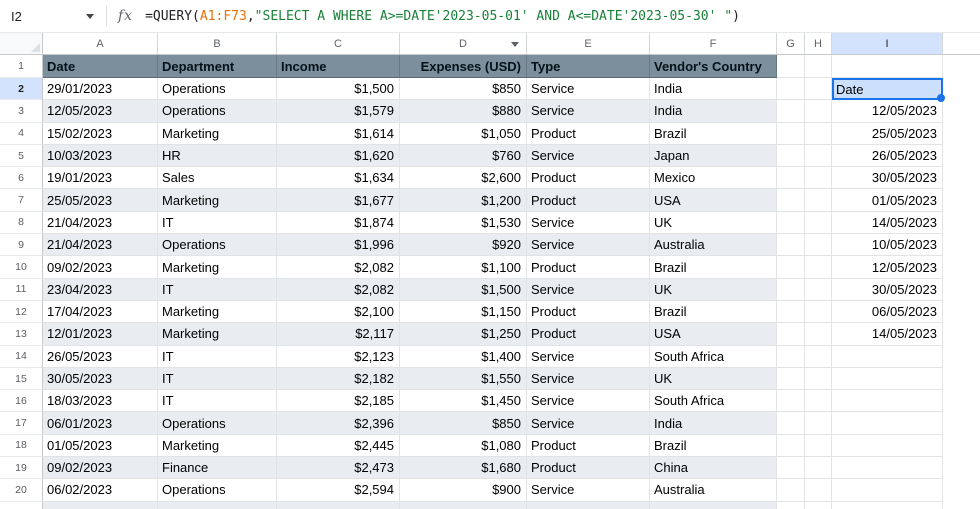 This screenshot has width=980, height=509. What do you see at coordinates (338, 289) in the screenshot?
I see `cell-C11: $2,082` at bounding box center [338, 289].